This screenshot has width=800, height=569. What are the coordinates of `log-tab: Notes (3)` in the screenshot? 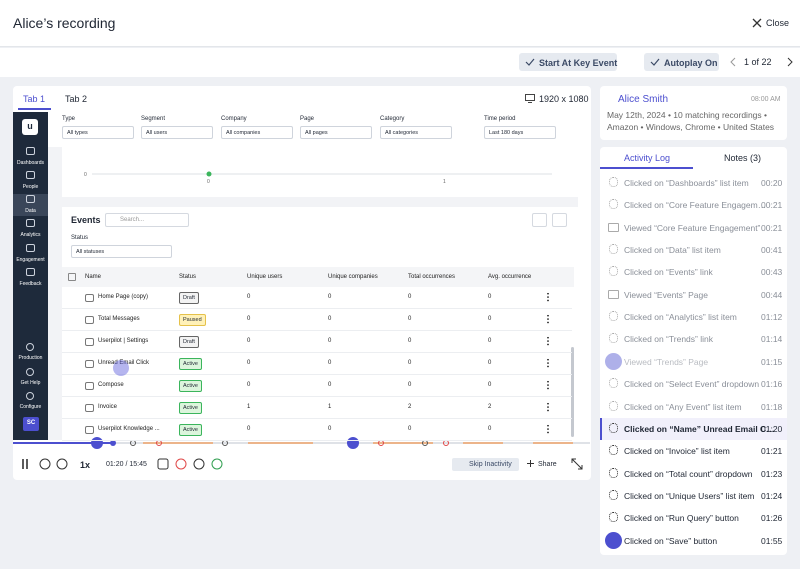 It's located at (742, 158).